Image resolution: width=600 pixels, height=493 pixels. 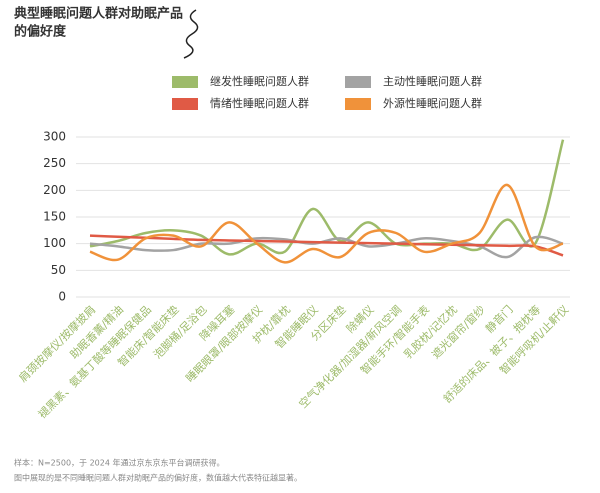 I want to click on y-tick-label: 200, so click(x=54, y=190).